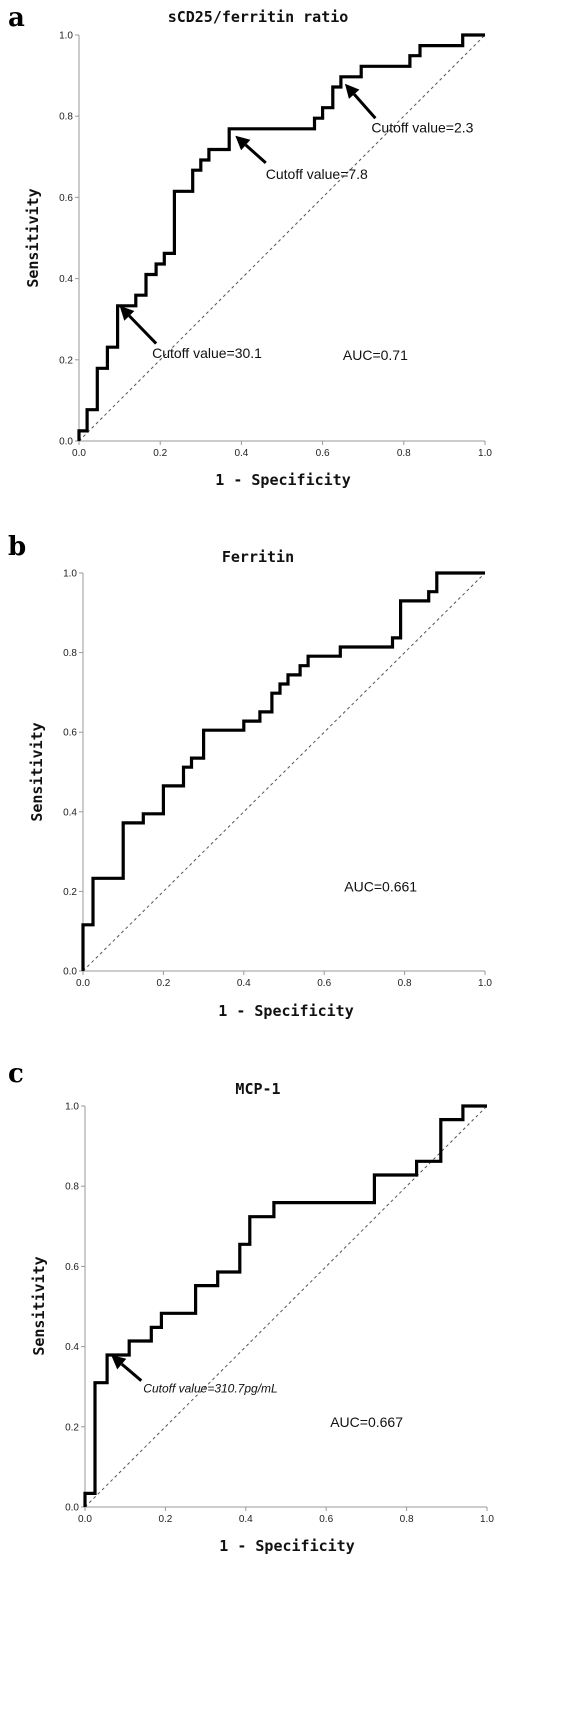 This screenshot has width=588, height=1727. What do you see at coordinates (194, 1375) in the screenshot?
I see `cutoff-annotation: Cutoff value=310.7pg/mL` at bounding box center [194, 1375].